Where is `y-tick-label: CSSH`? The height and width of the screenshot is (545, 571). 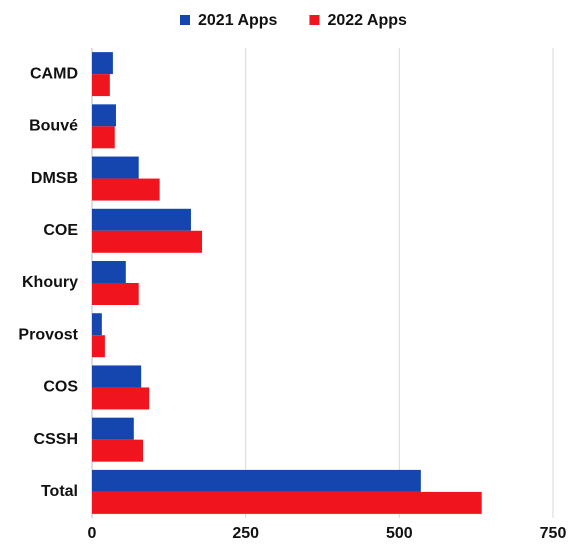 y-tick-label: CSSH is located at coordinates (56, 439).